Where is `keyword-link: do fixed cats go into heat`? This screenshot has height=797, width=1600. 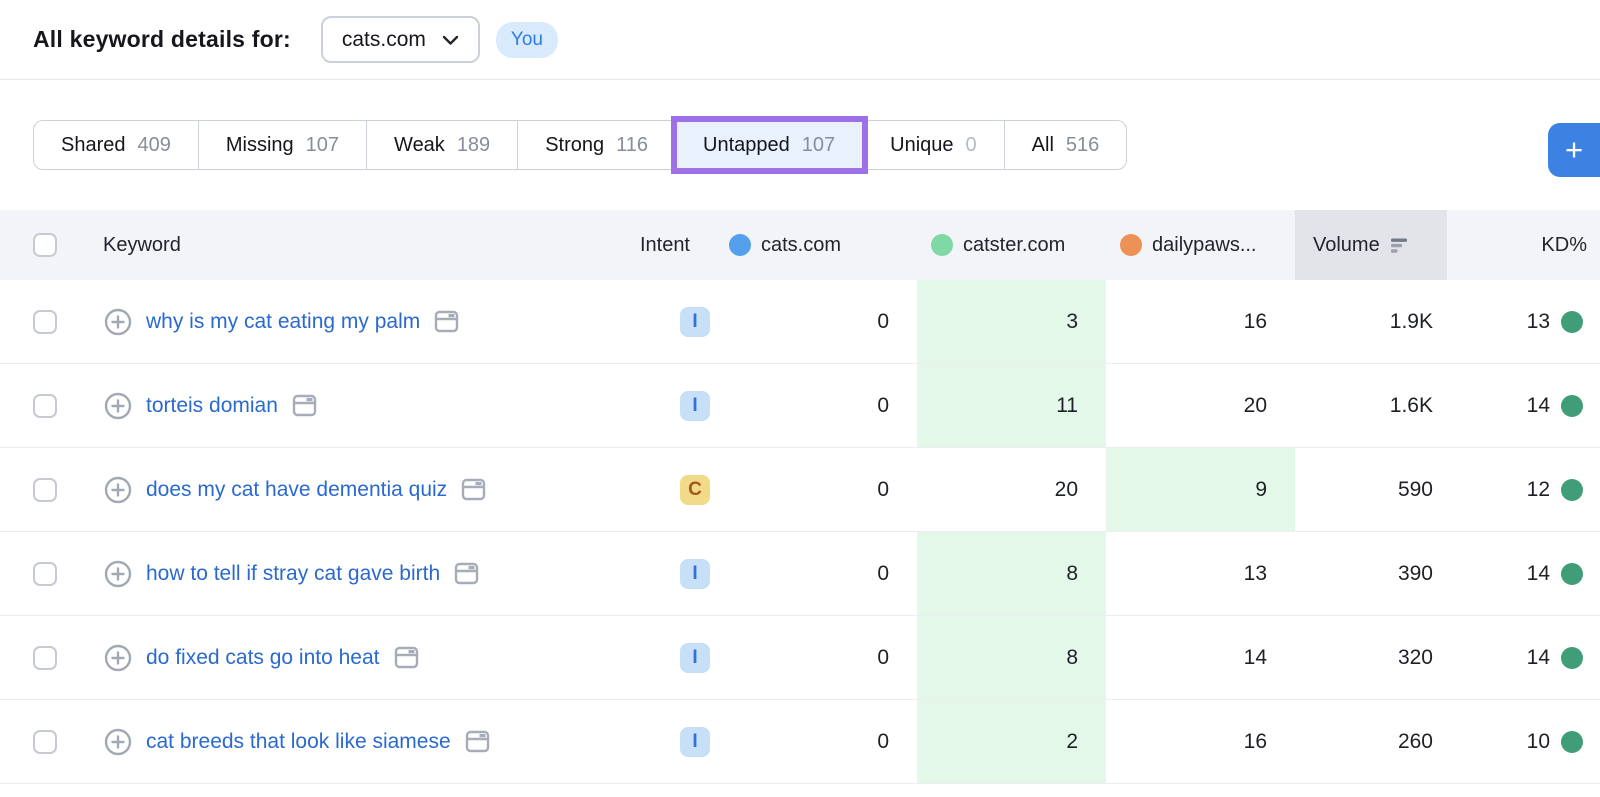 keyword-link: do fixed cats go into heat is located at coordinates (263, 657).